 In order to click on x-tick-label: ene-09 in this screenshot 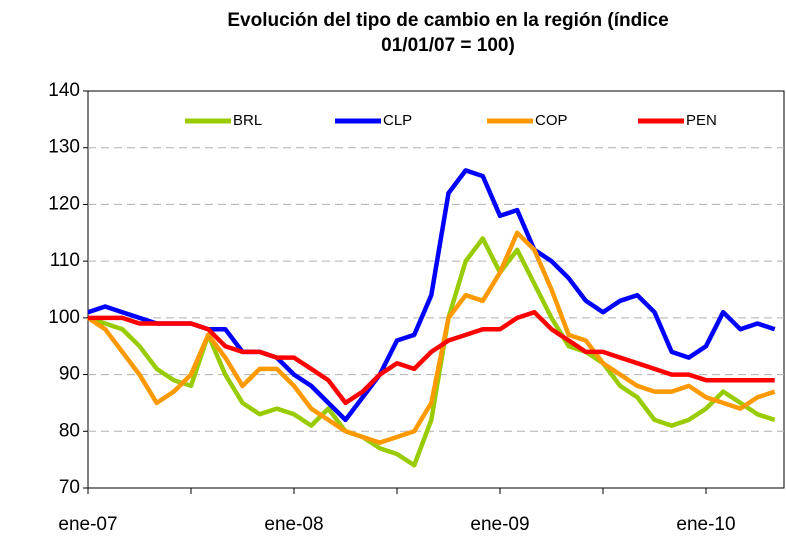, I will do `click(499, 524)`.